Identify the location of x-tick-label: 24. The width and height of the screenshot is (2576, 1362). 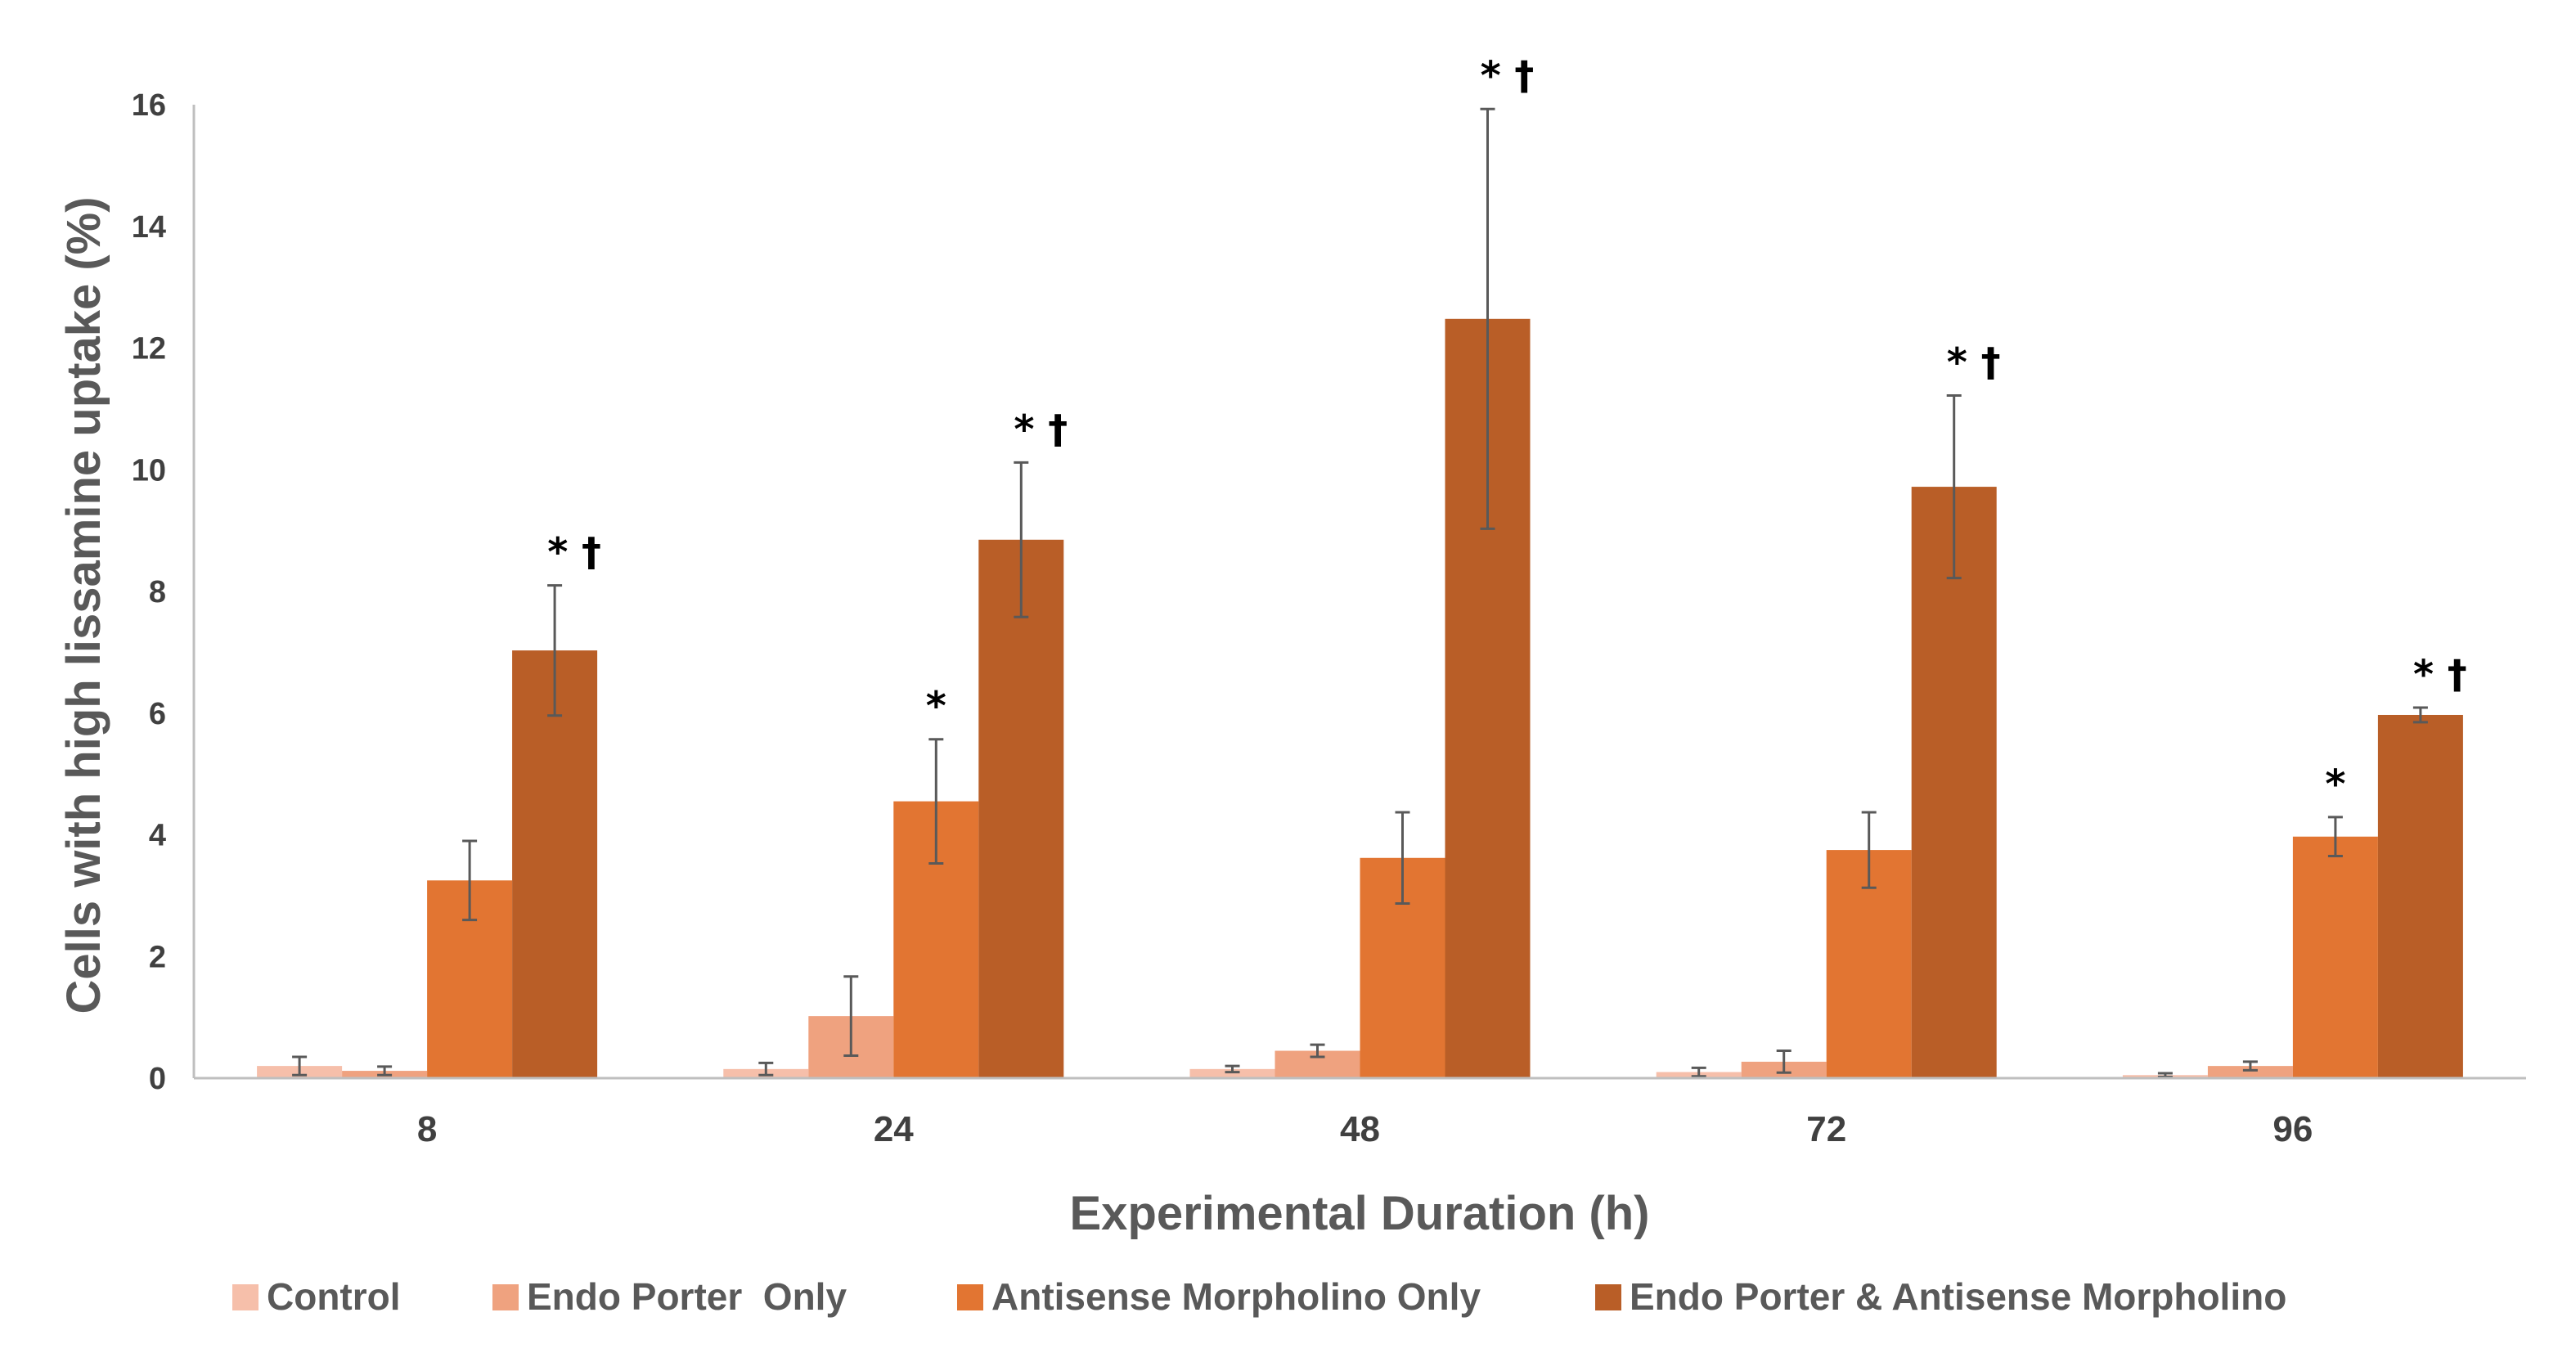
(894, 1129).